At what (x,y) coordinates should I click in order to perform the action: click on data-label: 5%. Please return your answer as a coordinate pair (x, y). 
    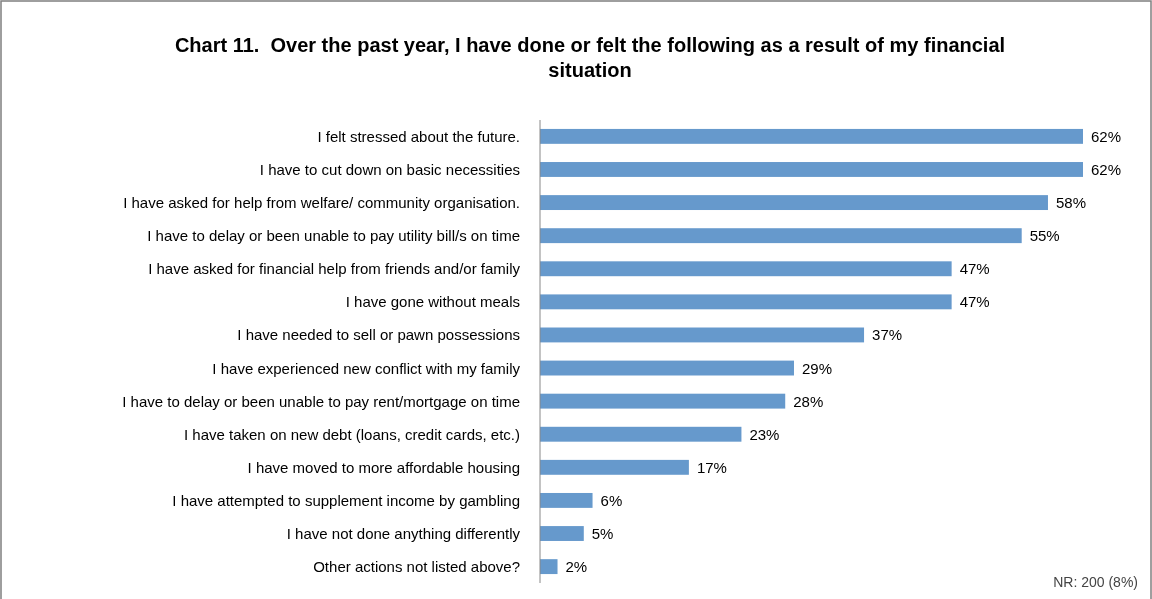
    Looking at the image, I should click on (602, 534).